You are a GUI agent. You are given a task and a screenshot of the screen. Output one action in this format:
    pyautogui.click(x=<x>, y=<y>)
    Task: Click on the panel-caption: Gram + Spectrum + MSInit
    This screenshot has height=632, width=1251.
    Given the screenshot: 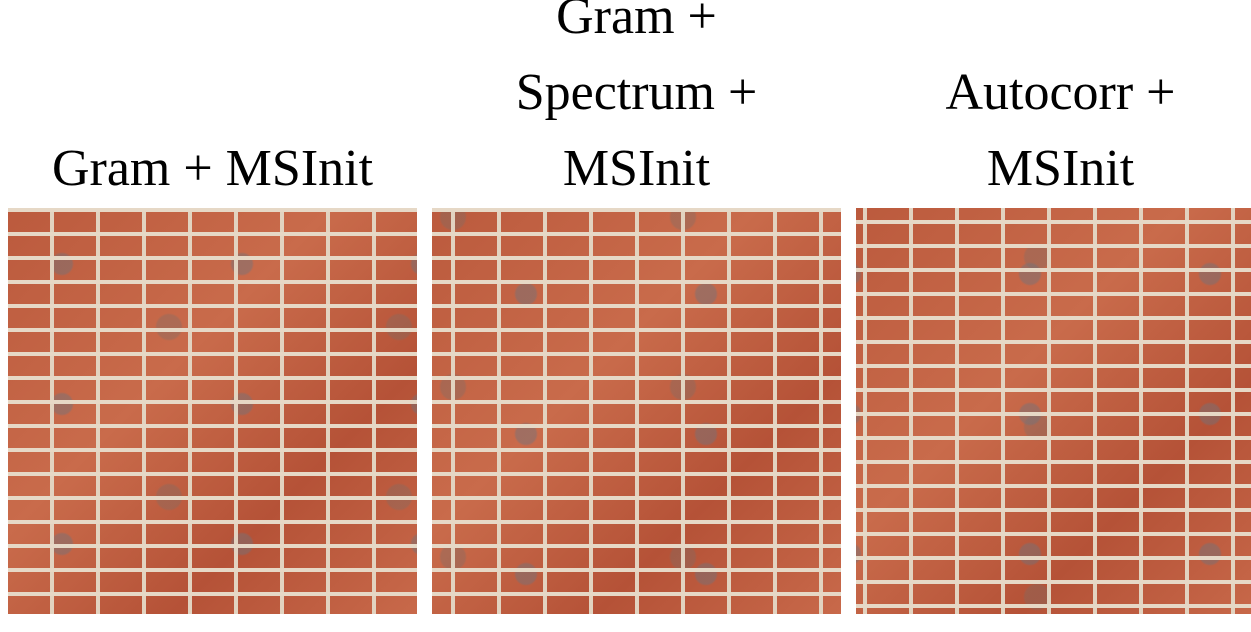 What is the action you would take?
    pyautogui.click(x=636, y=103)
    